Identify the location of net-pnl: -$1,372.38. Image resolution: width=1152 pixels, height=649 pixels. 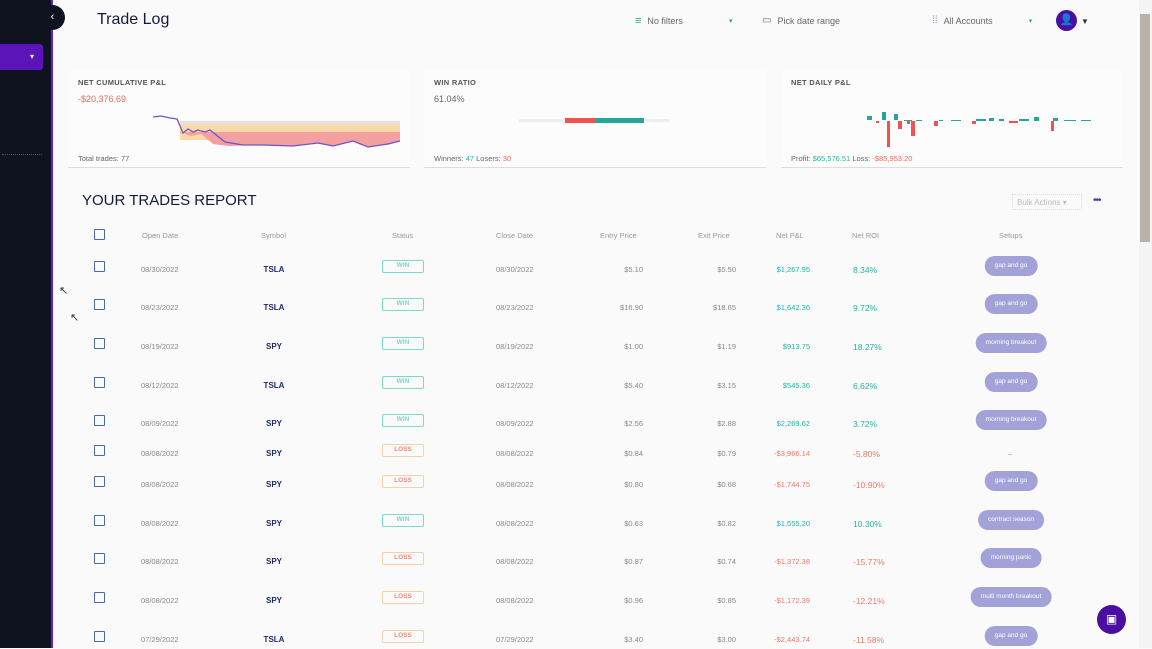
(792, 561).